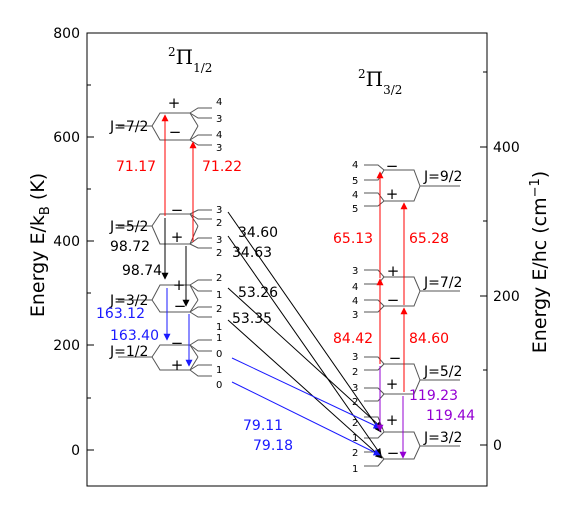 The width and height of the screenshot is (561, 508). I want to click on transition-value: 71.22, so click(222, 167).